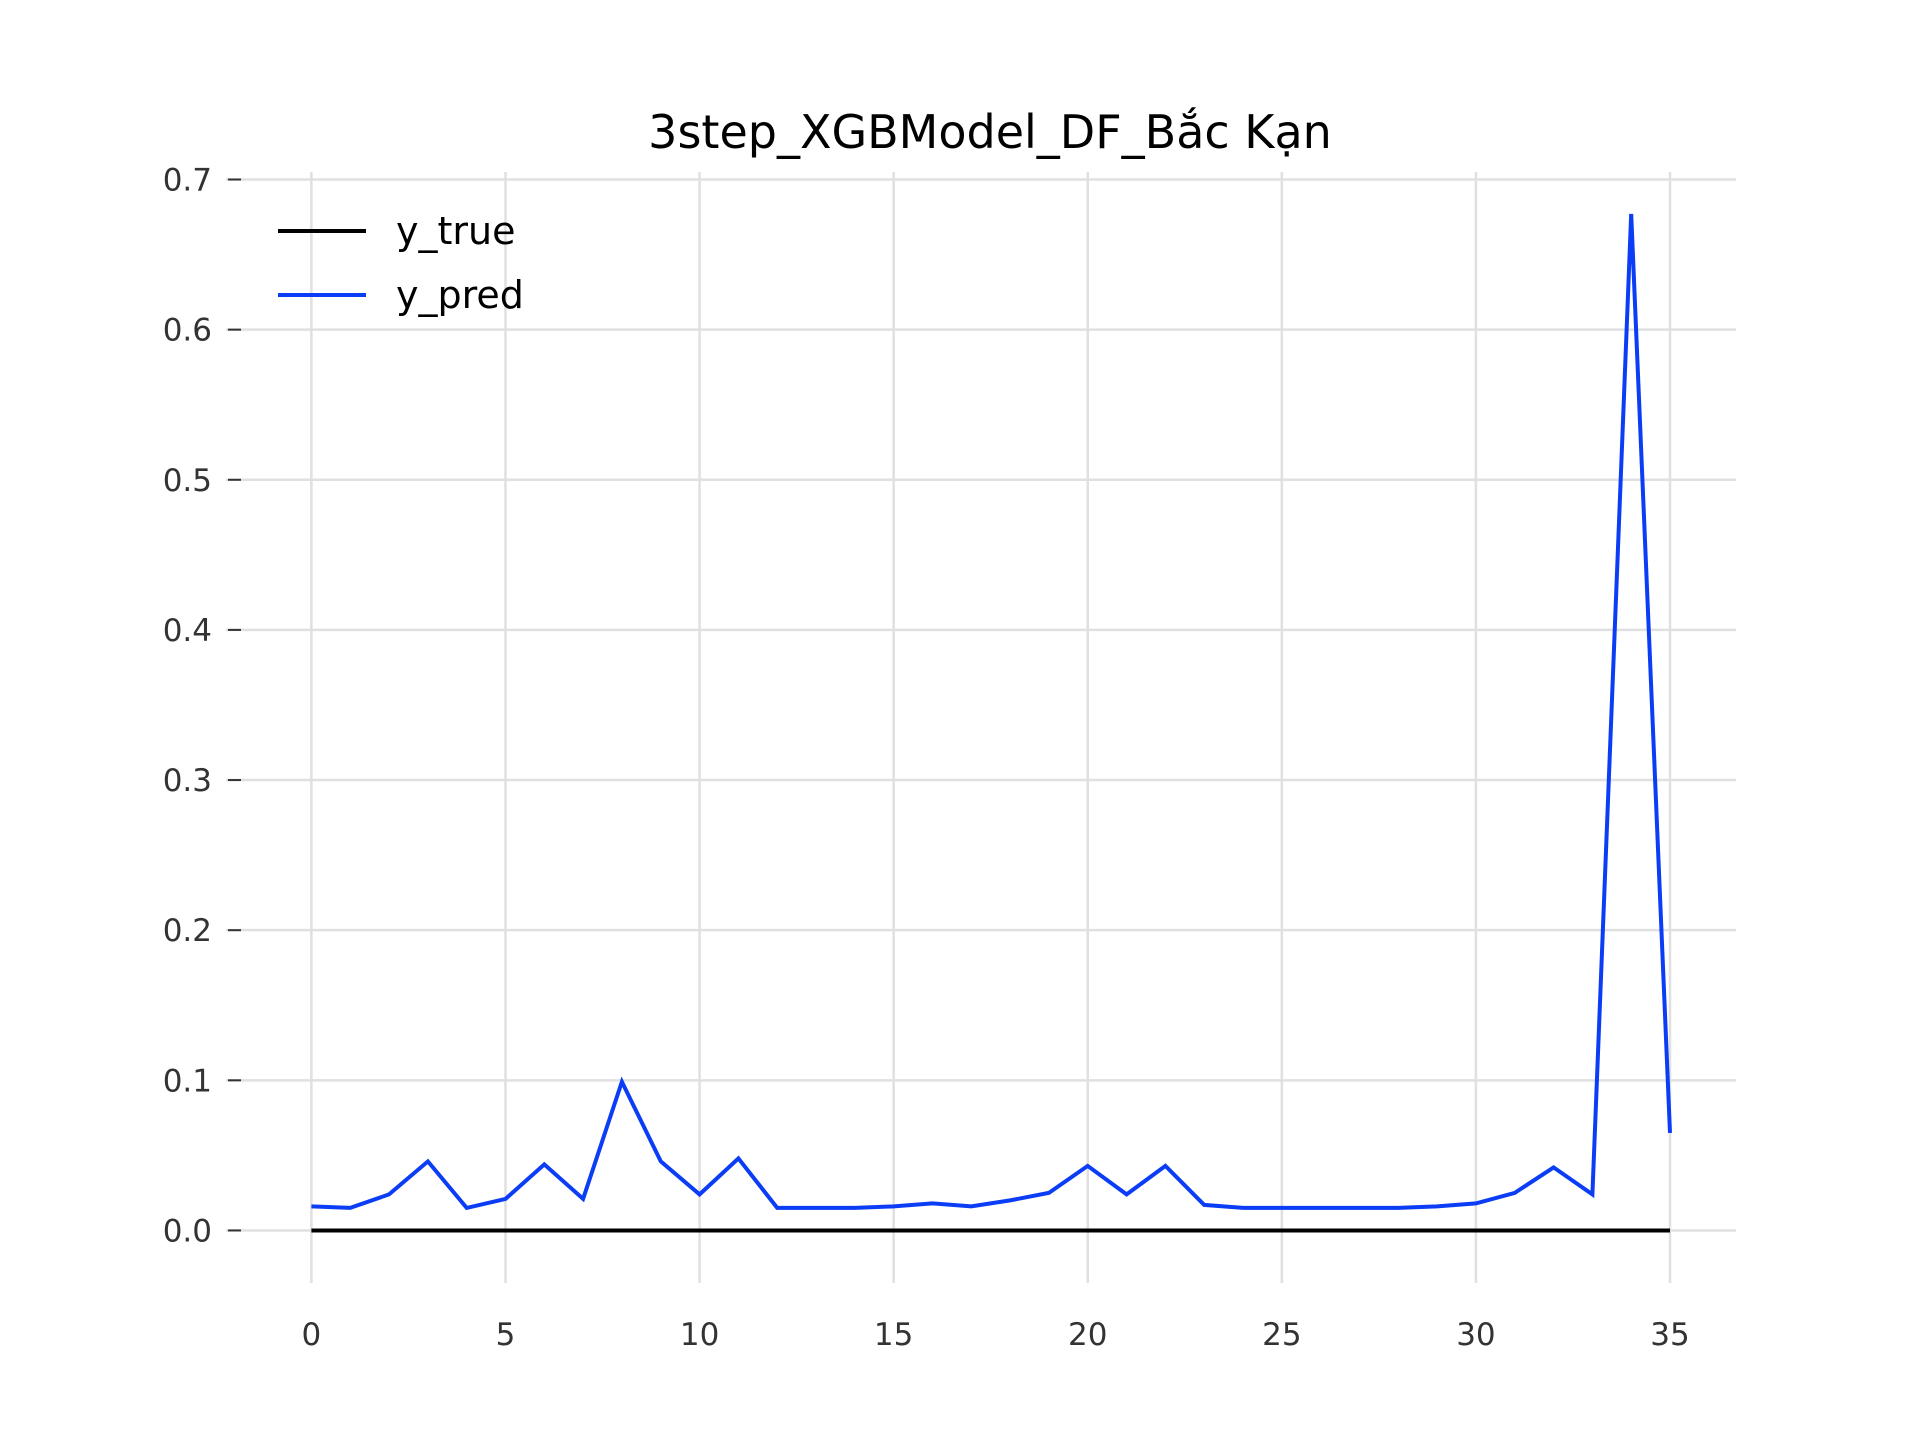 The image size is (1920, 1440). I want to click on x-tick-label: 25, so click(1281, 1335).